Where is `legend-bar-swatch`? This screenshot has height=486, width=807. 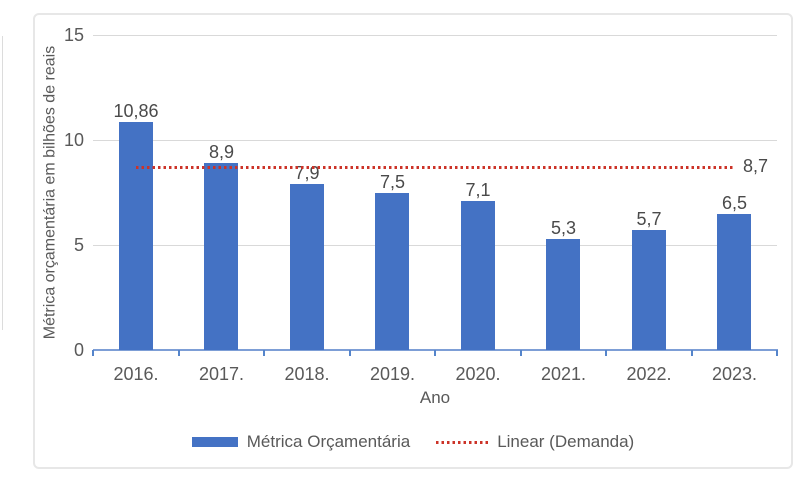 legend-bar-swatch is located at coordinates (214, 442).